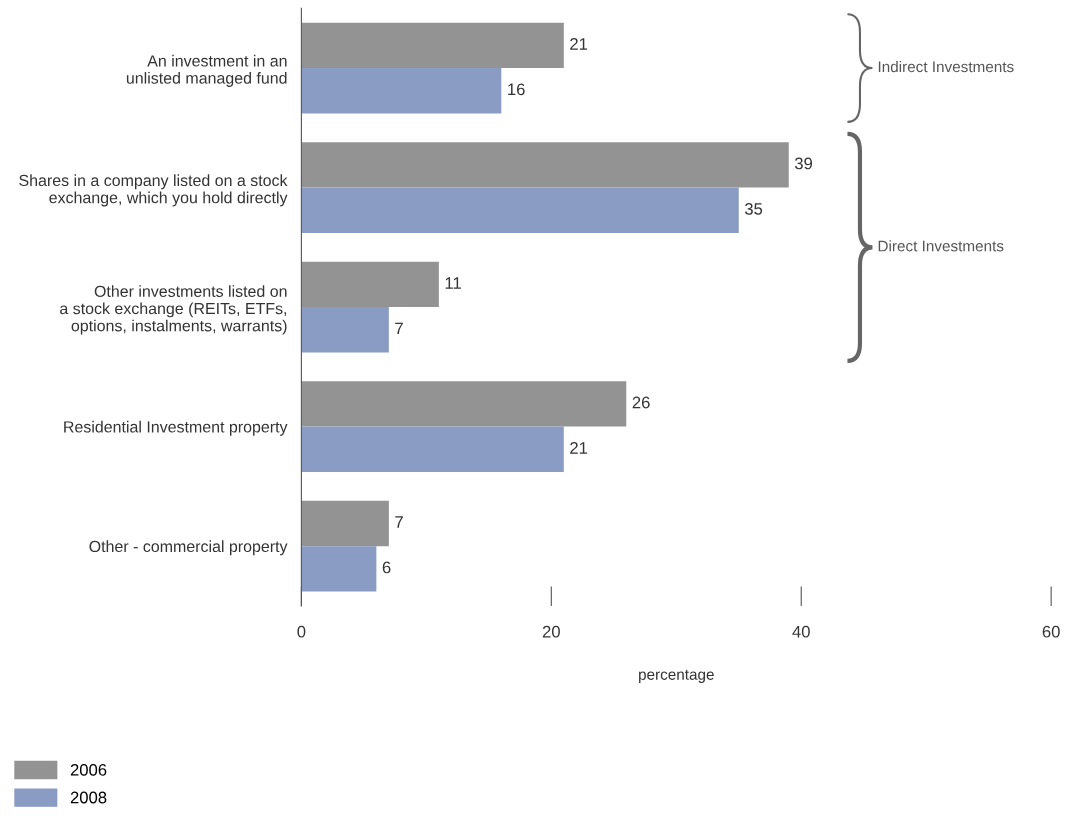  I want to click on legend-label: 2008, so click(88, 797).